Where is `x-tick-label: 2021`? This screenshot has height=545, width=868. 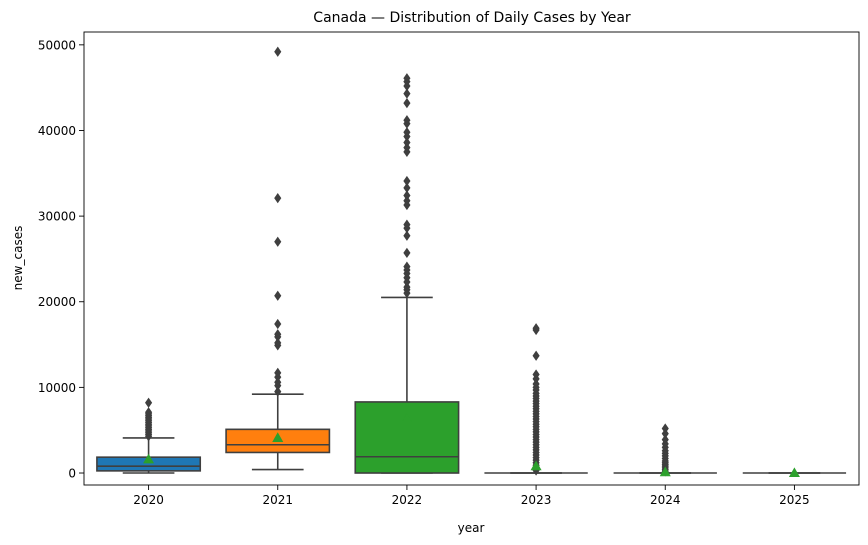 x-tick-label: 2021 is located at coordinates (277, 500).